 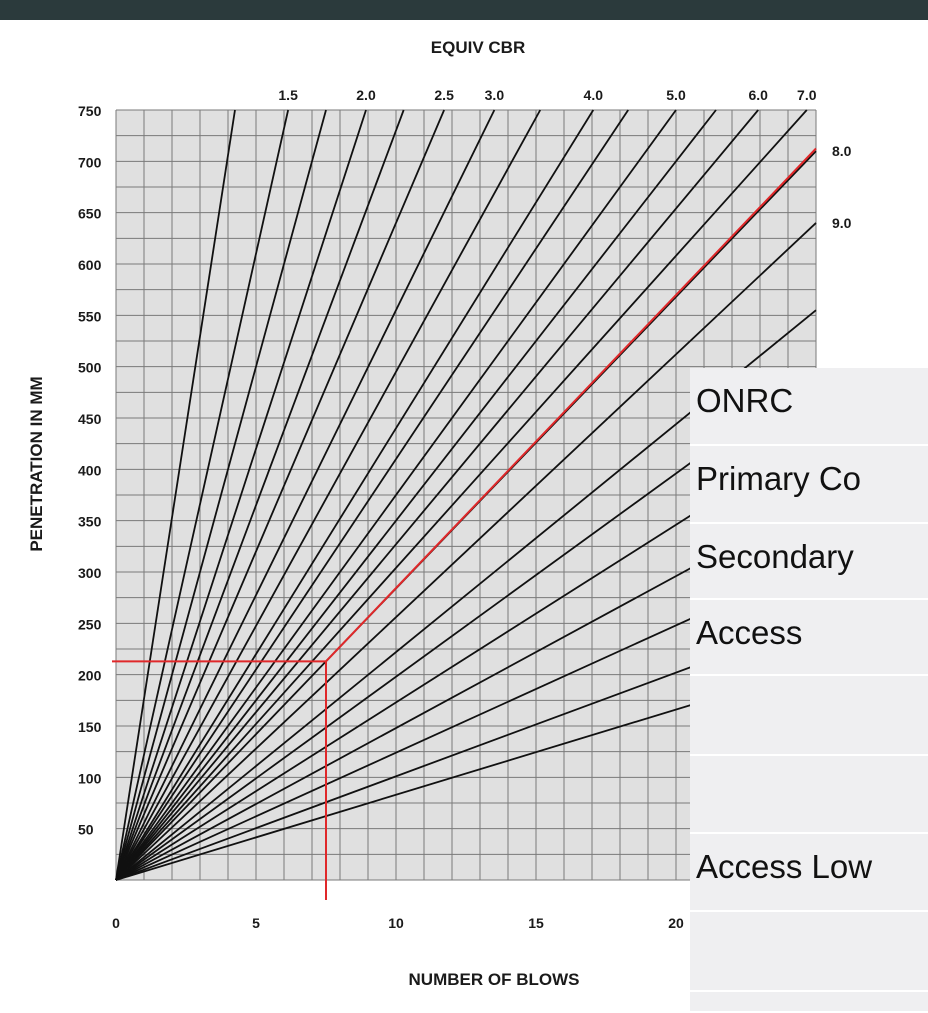 I want to click on cbr-labels: 1.5 2.0 2.5 3.0 4.0 5.0 6.0 7.0 8.0 9.0, so click(x=564, y=159).